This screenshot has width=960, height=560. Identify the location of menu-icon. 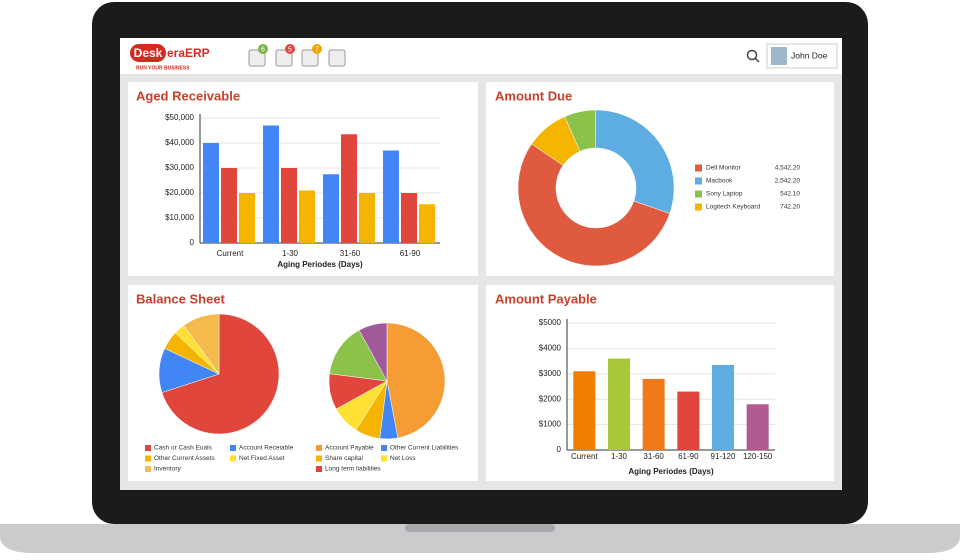
(257, 58).